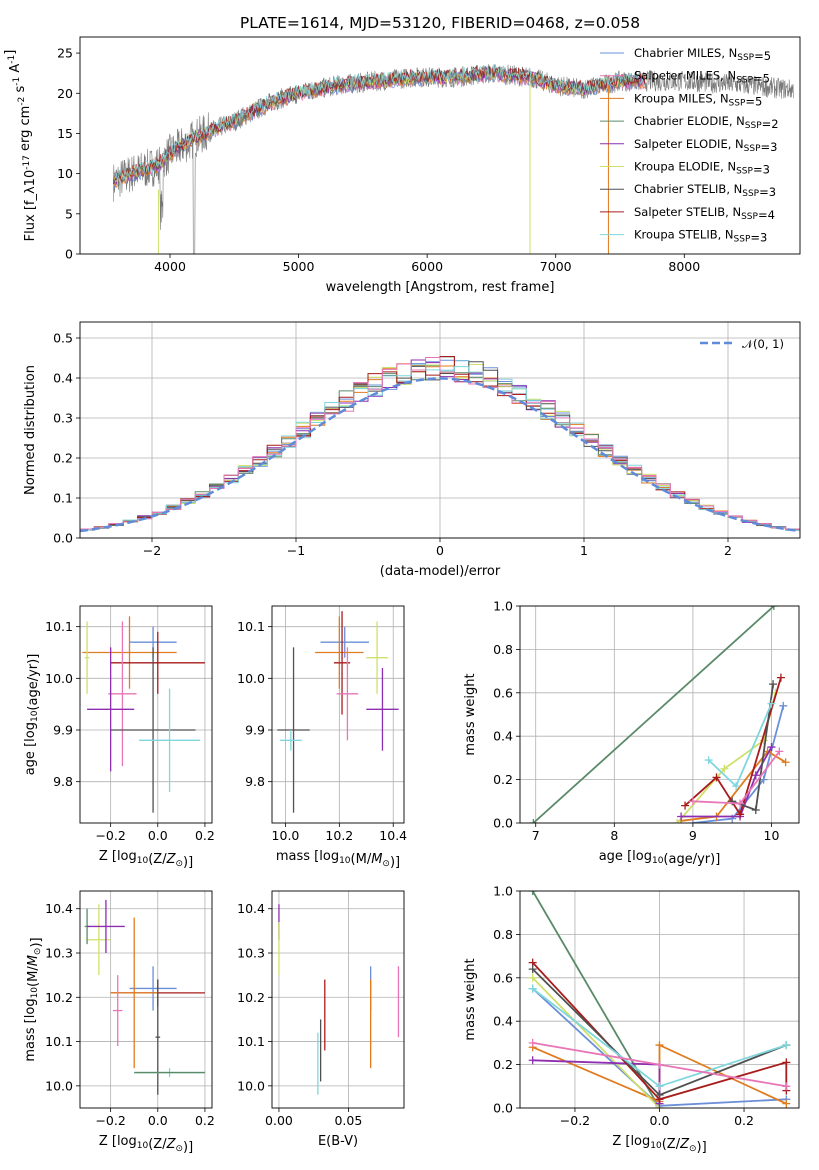  Describe the element at coordinates (65, 93) in the screenshot. I see `tick-label-y: 20` at that location.